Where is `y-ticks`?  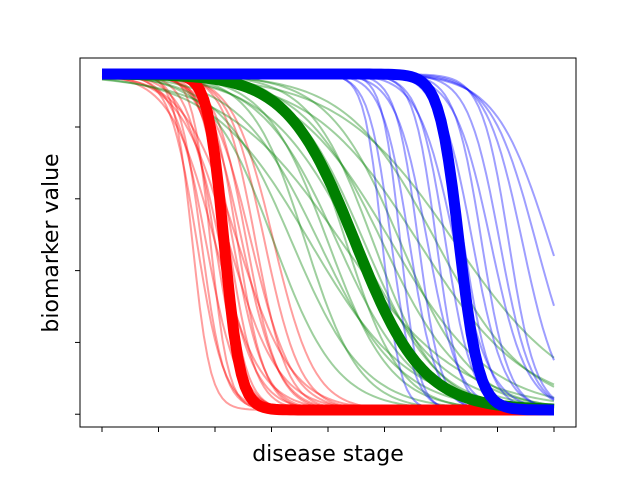
y-ticks is located at coordinates (77, 270).